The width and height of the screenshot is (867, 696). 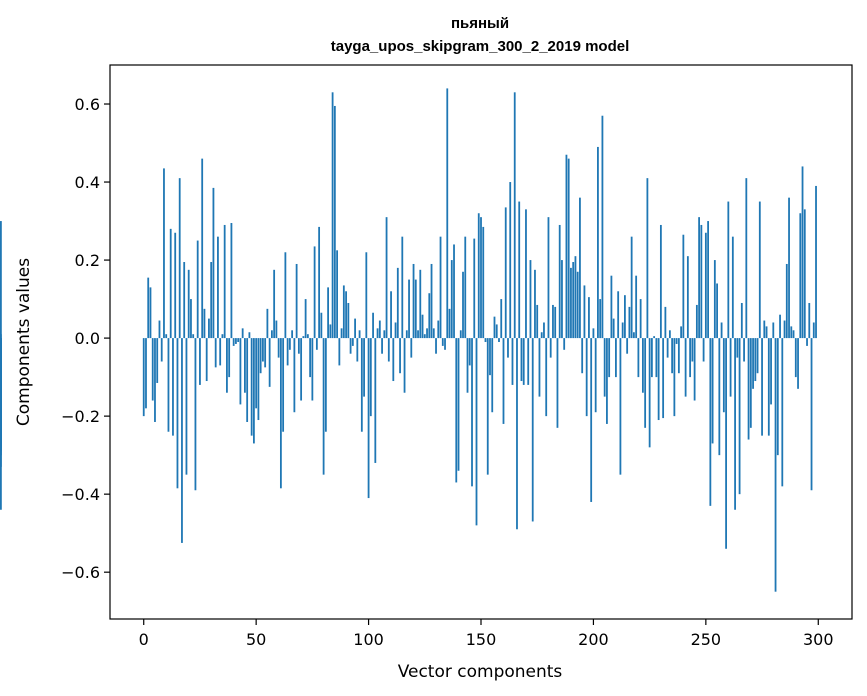 What do you see at coordinates (87, 260) in the screenshot?
I see `y-tick-label: 0.2` at bounding box center [87, 260].